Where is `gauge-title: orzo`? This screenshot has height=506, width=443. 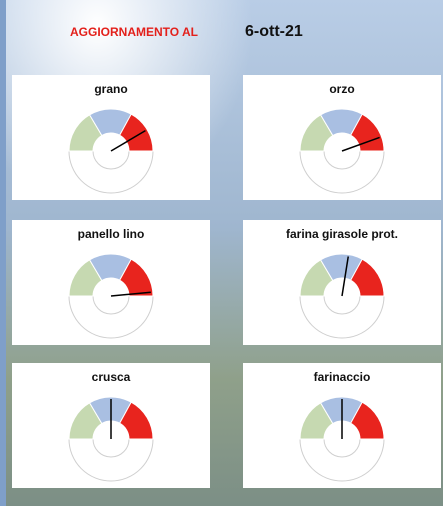 gauge-title: orzo is located at coordinates (341, 89).